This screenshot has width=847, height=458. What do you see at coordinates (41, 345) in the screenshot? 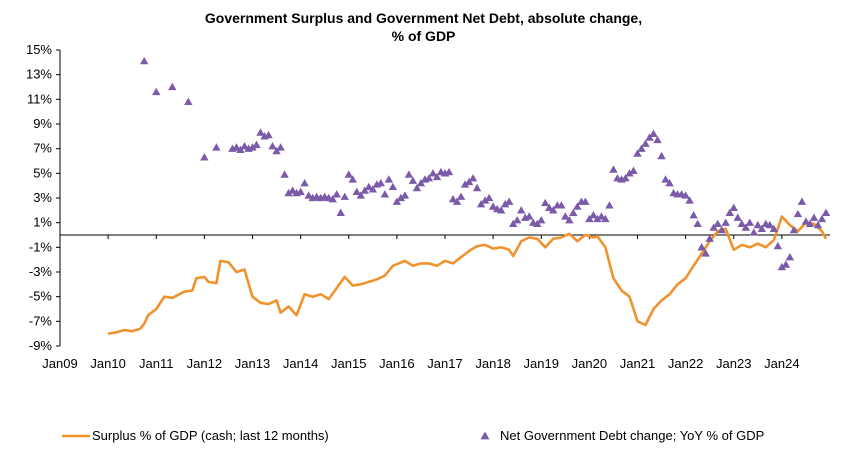
I see `y-tick-label: -9%` at bounding box center [41, 345].